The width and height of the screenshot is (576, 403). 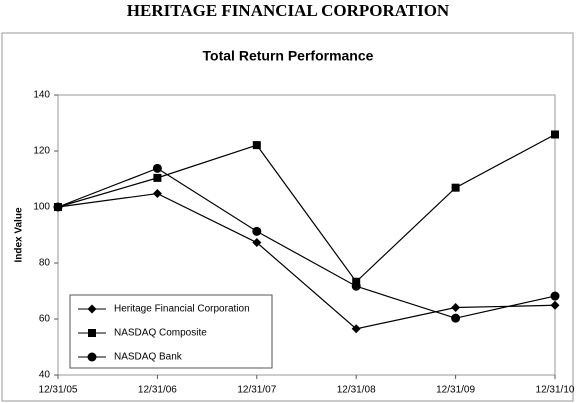 I want to click on legend-label: NASDAQ Composite, so click(x=160, y=333).